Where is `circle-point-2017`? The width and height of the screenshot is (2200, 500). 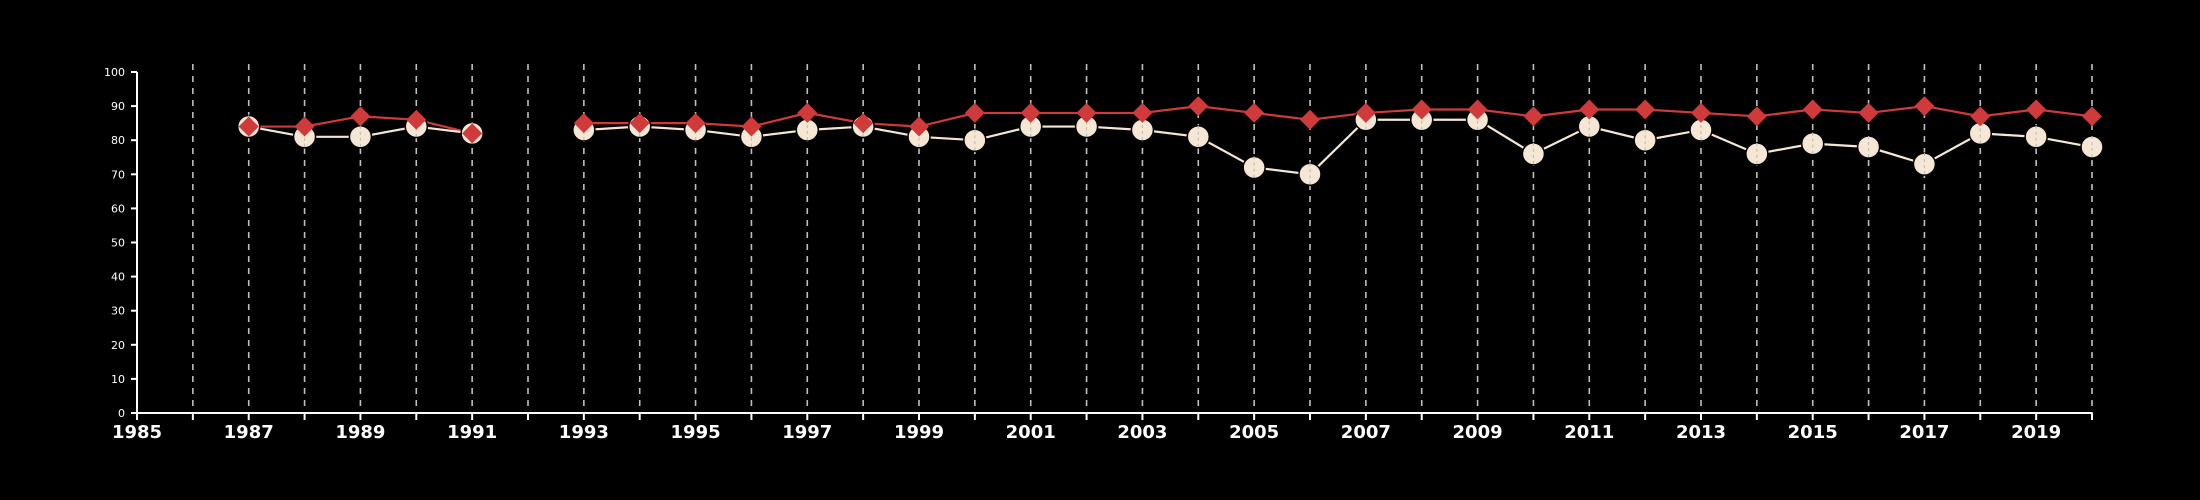
circle-point-2017 is located at coordinates (1924, 164).